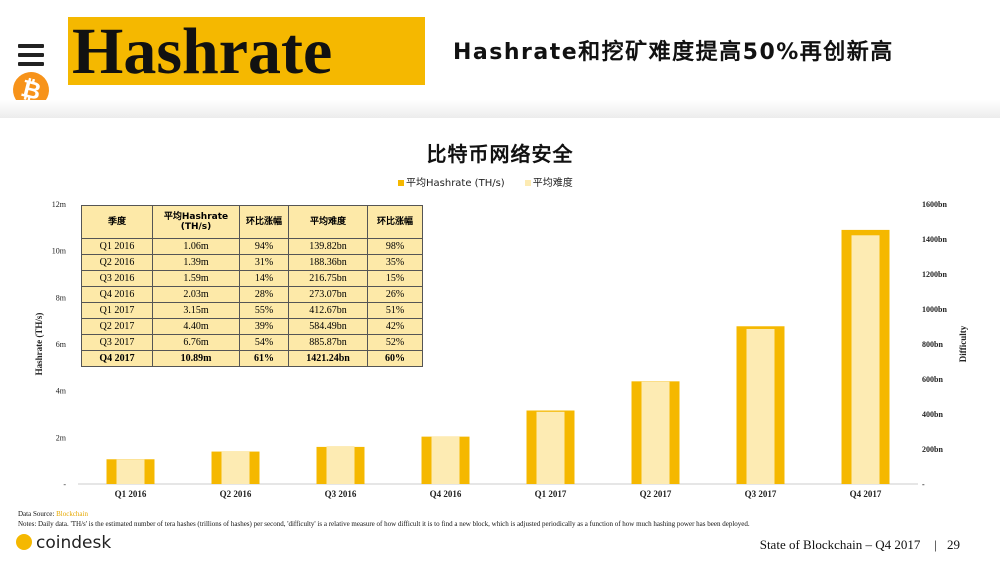  What do you see at coordinates (63, 543) in the screenshot?
I see `coindesk-logo: coindesk` at bounding box center [63, 543].